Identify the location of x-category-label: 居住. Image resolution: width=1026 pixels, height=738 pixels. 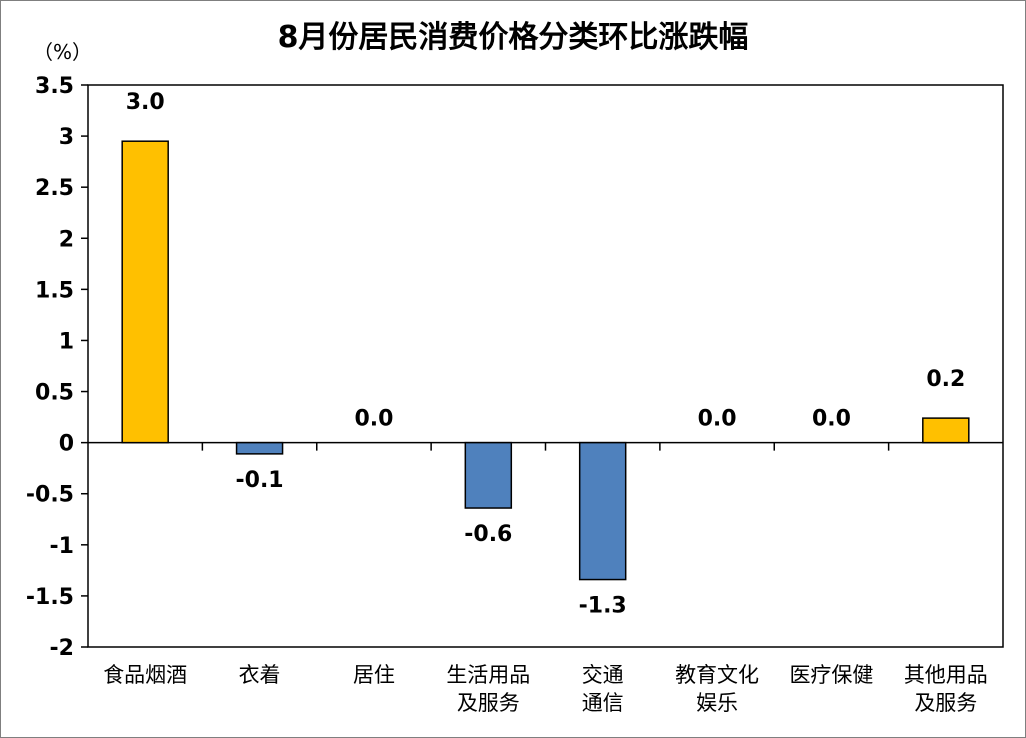
(374, 675).